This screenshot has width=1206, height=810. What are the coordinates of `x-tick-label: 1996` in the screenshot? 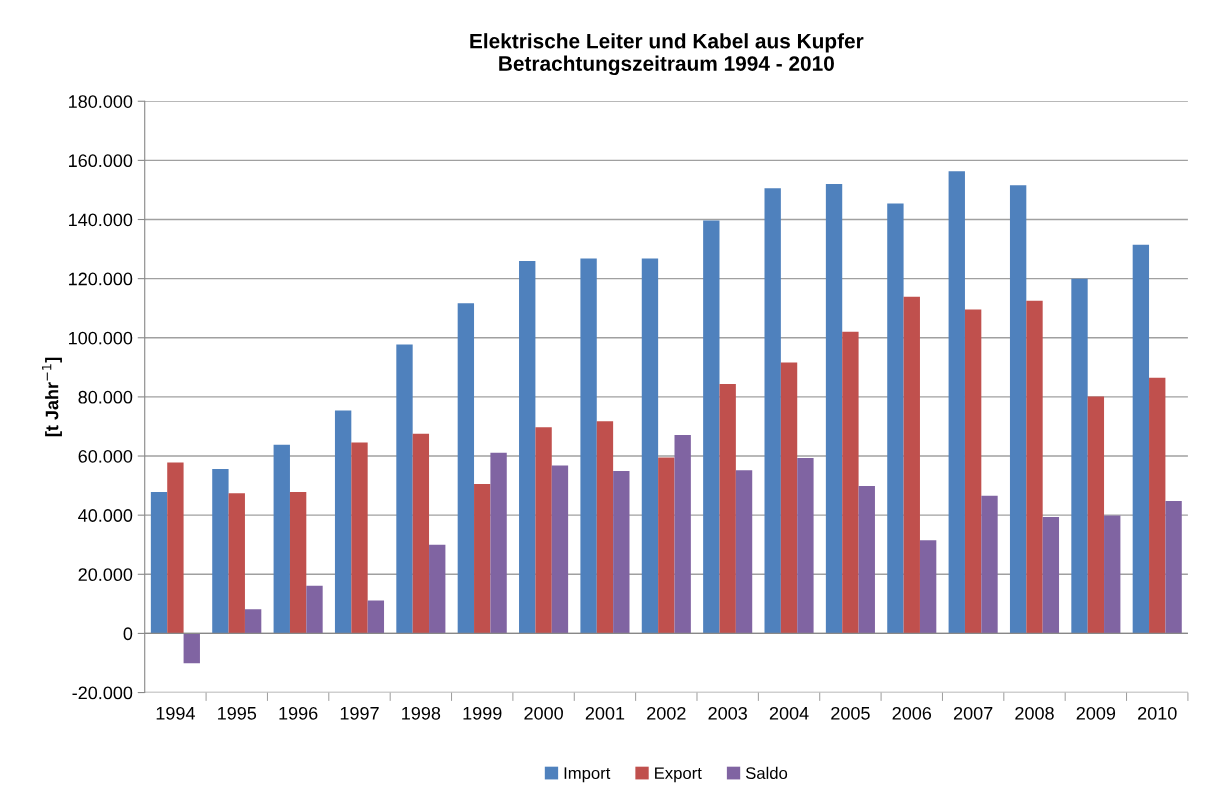 It's located at (298, 713).